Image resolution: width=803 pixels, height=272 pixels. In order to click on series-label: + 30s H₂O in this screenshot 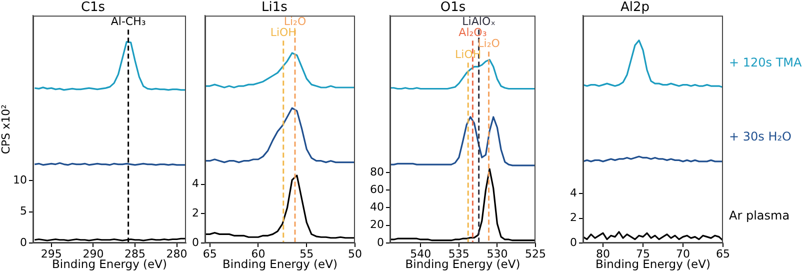, I will do `click(760, 137)`.